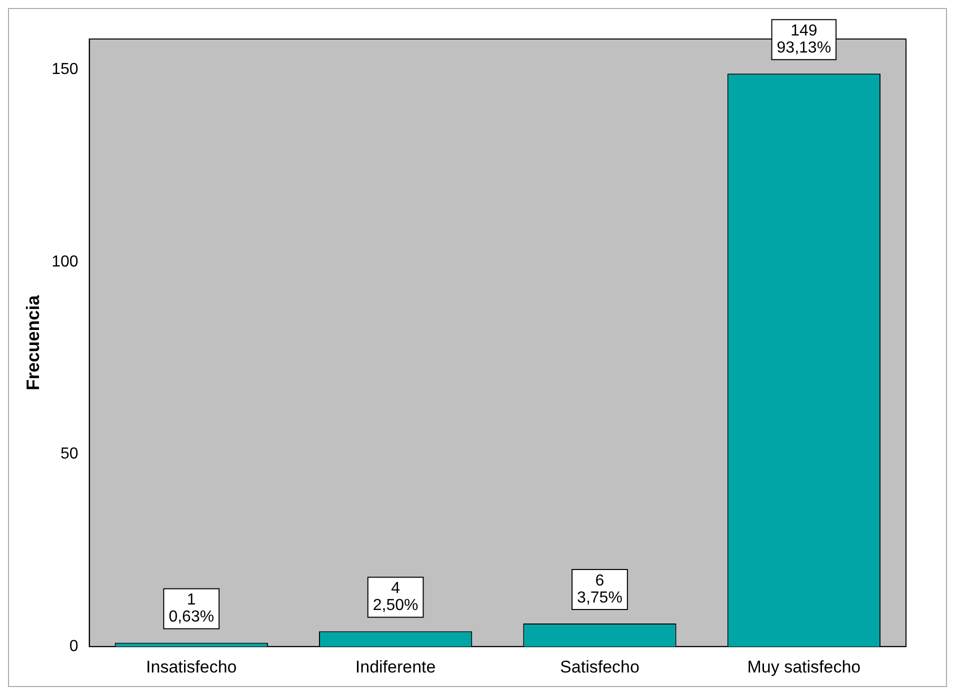 The height and width of the screenshot is (693, 953). Describe the element at coordinates (804, 666) in the screenshot. I see `x-tick-label: Muy satisfecho` at that location.